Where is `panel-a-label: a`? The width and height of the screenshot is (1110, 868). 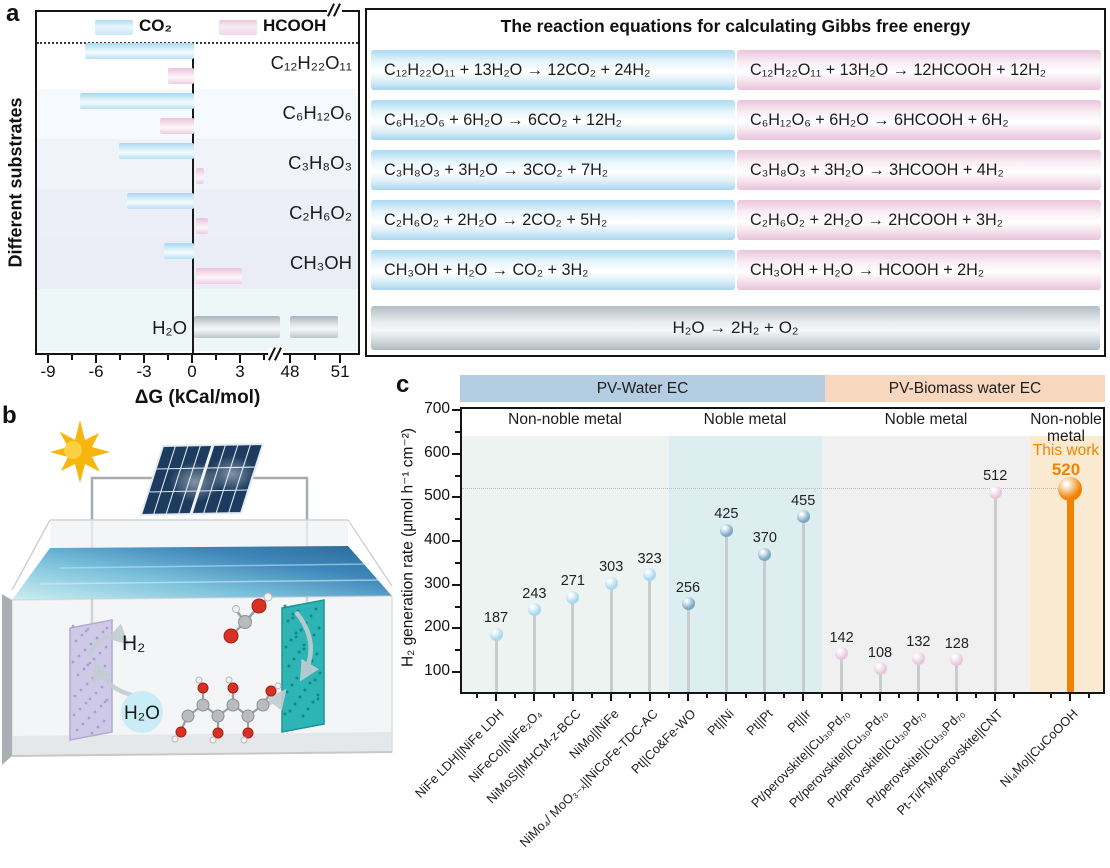
panel-a-label: a is located at coordinates (13, 13).